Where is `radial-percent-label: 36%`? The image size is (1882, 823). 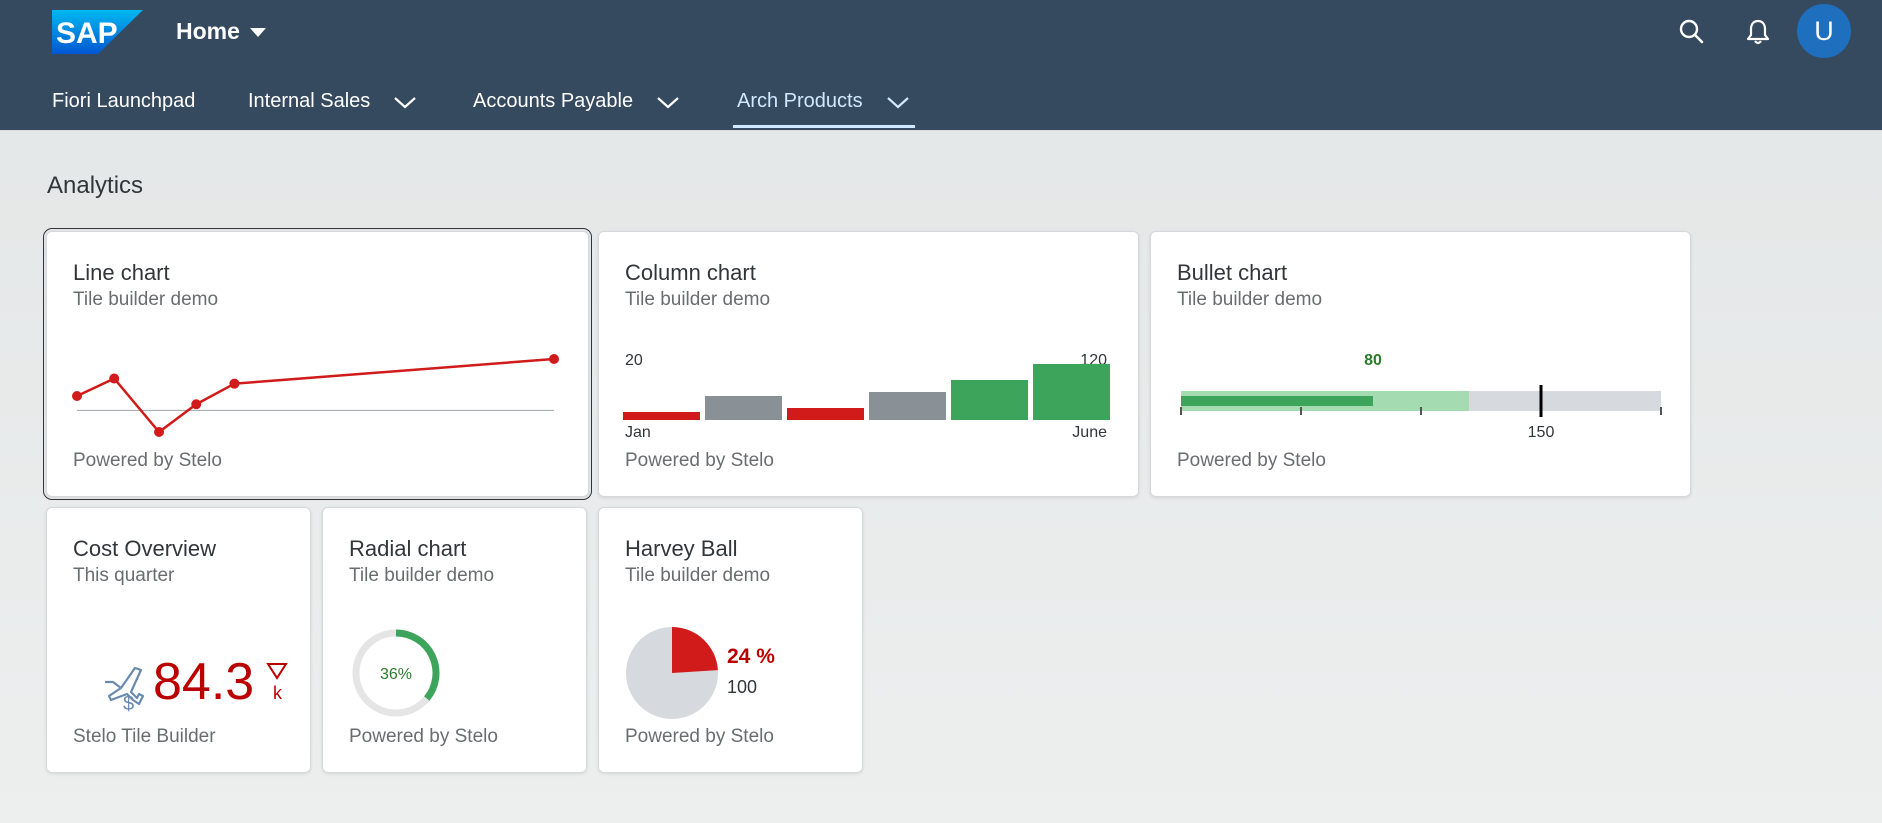 radial-percent-label: 36% is located at coordinates (396, 674).